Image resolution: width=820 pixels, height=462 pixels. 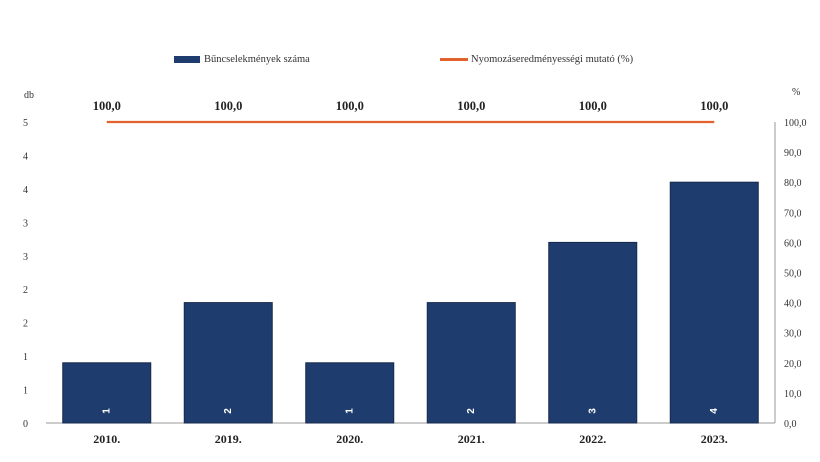 I want to click on legend-swatch-line, so click(x=454, y=59).